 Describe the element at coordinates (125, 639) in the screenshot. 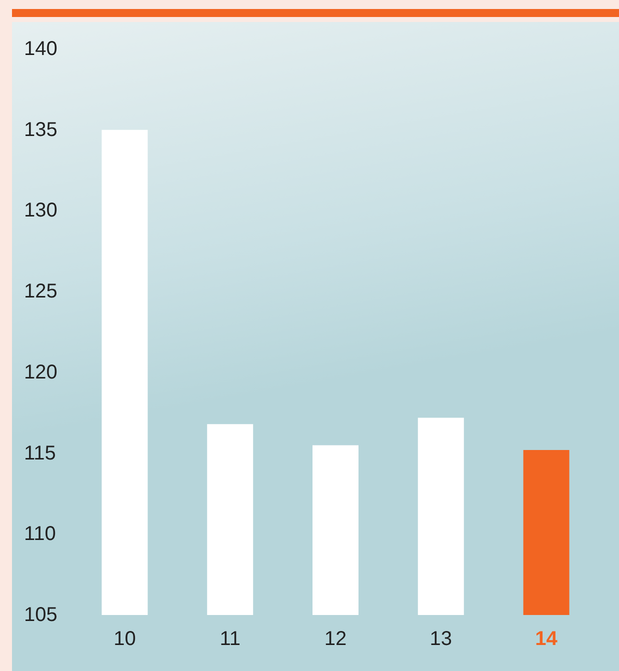

I see `x-tick-label: 10` at that location.